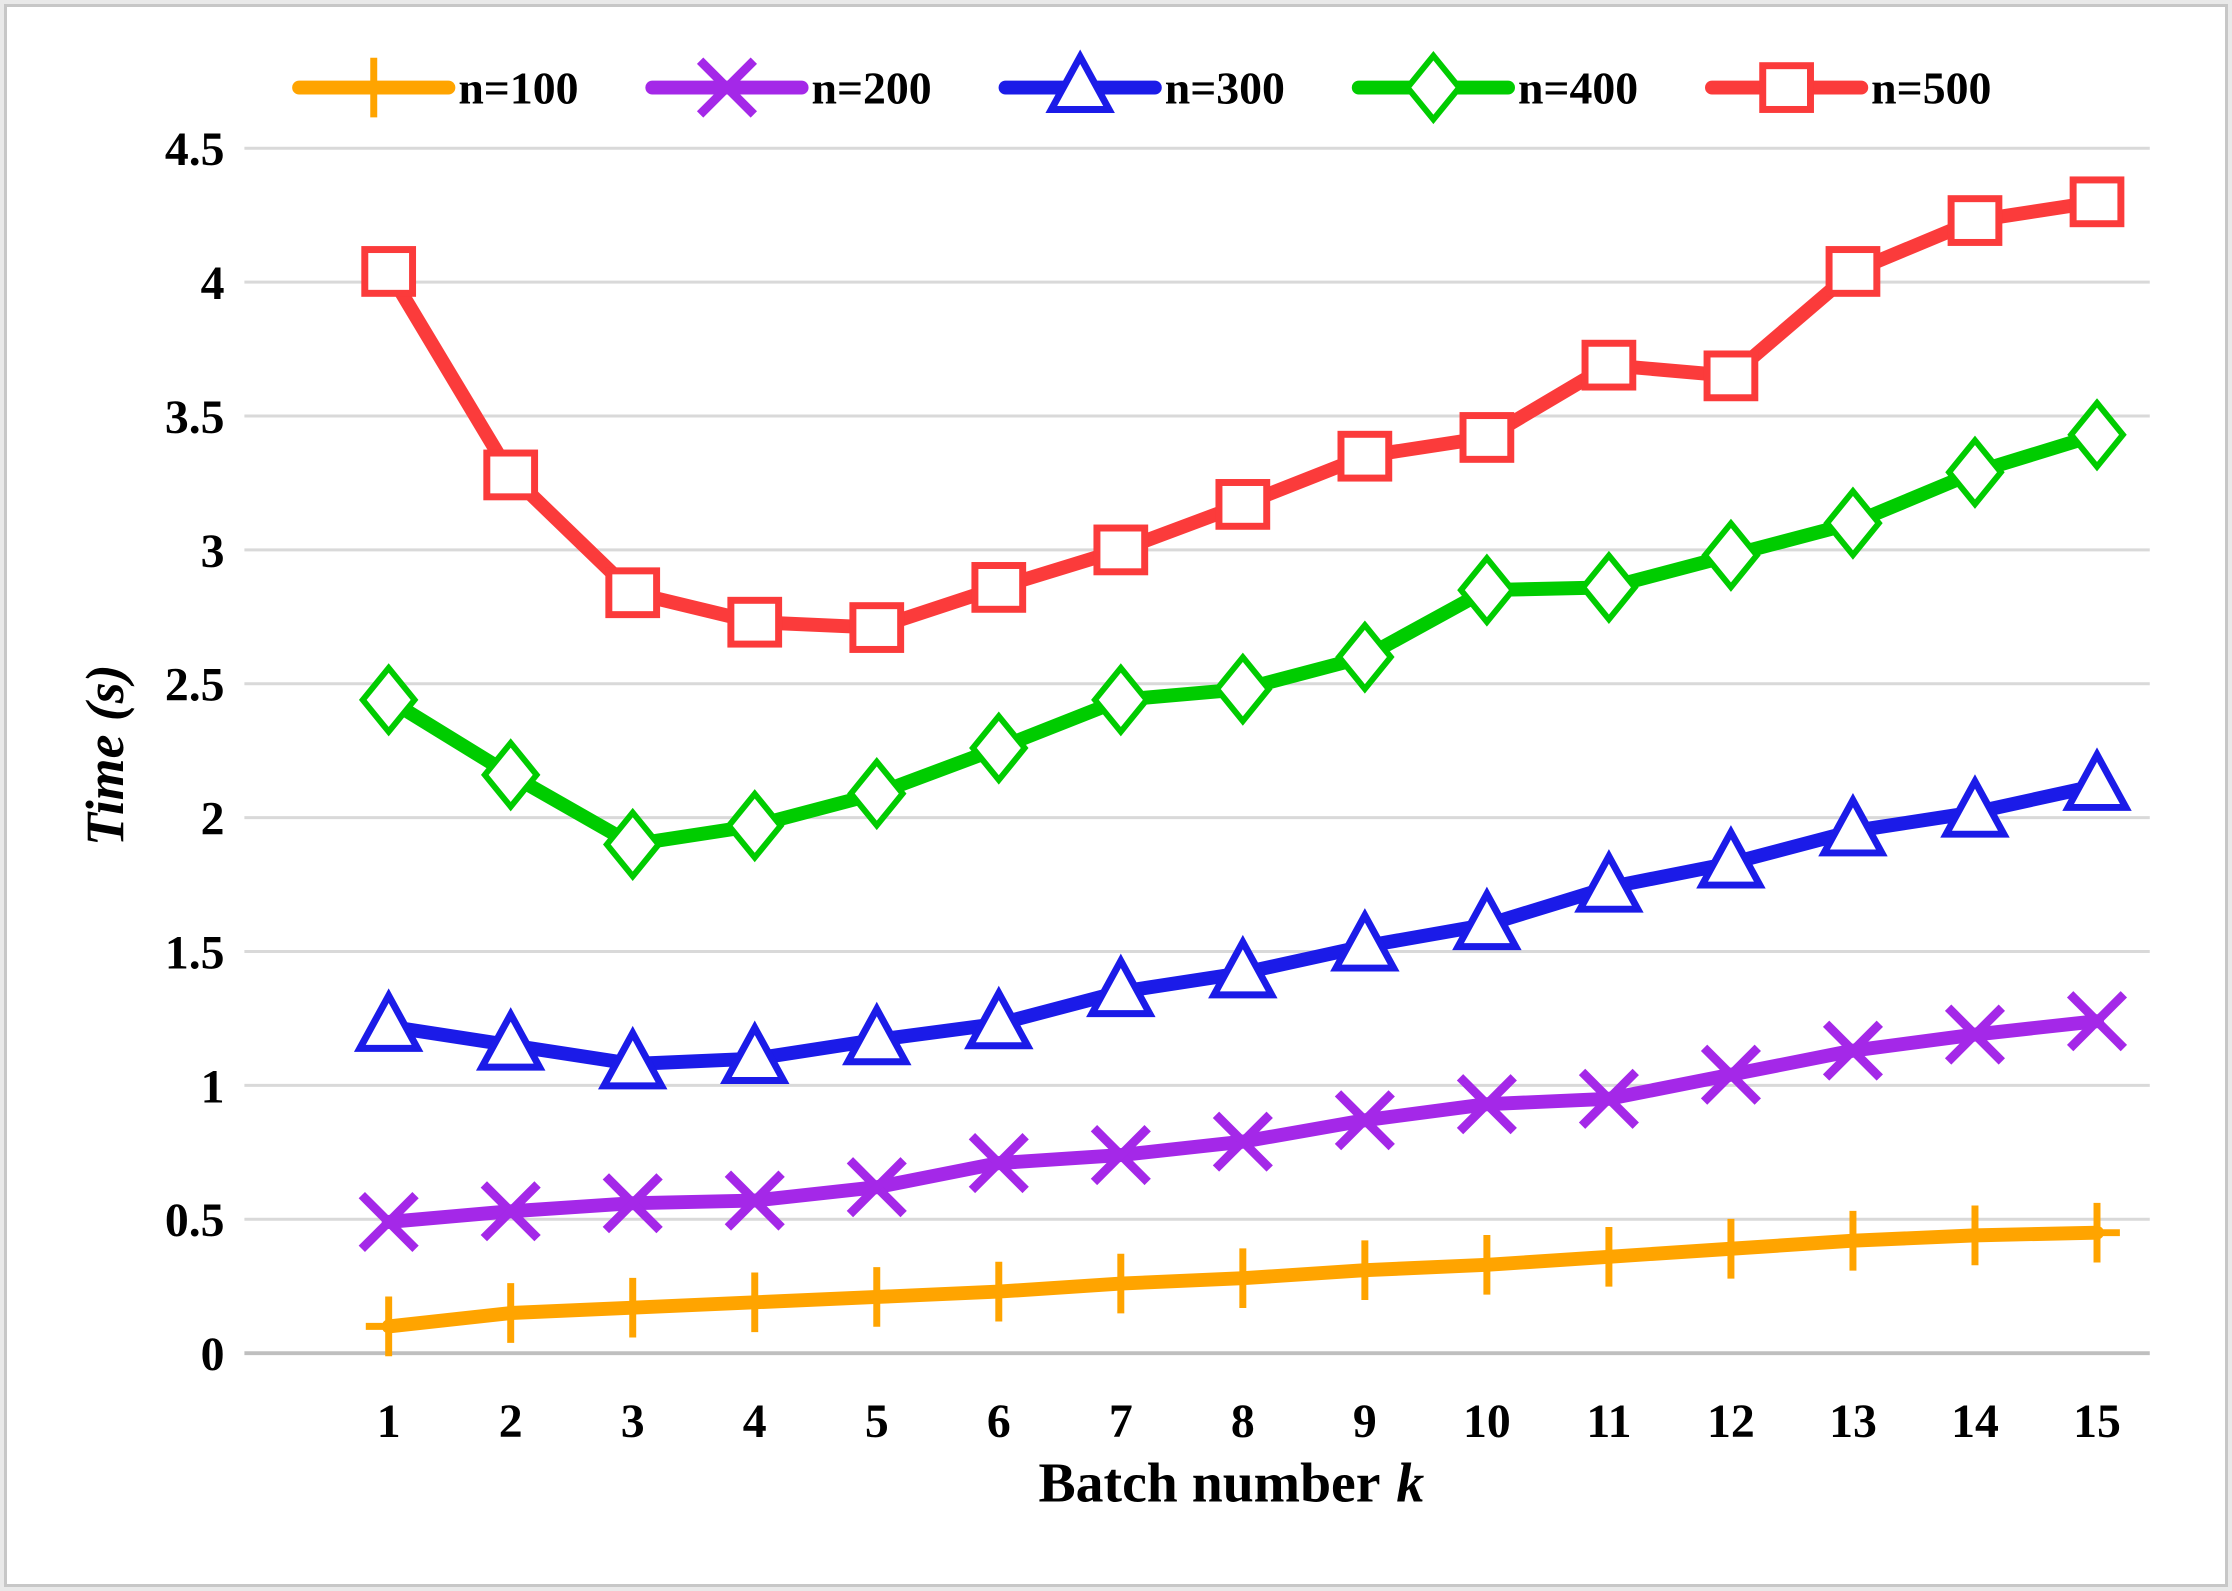 This screenshot has width=2232, height=1591. Describe the element at coordinates (1731, 555) in the screenshot. I see `marker-n=400-k12` at that location.